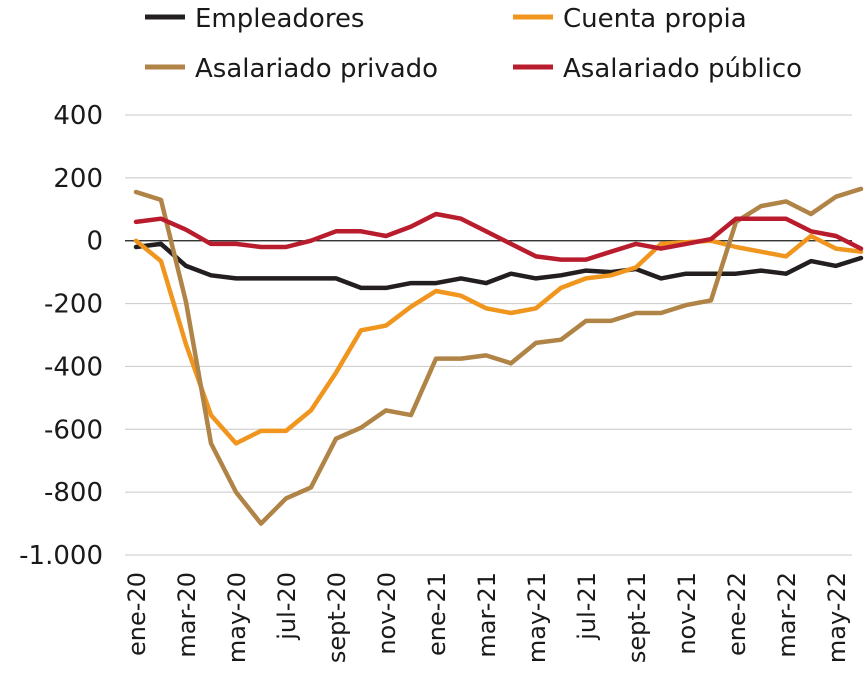 Image resolution: width=864 pixels, height=695 pixels. I want to click on x-tick-label: nov-20, so click(387, 613).